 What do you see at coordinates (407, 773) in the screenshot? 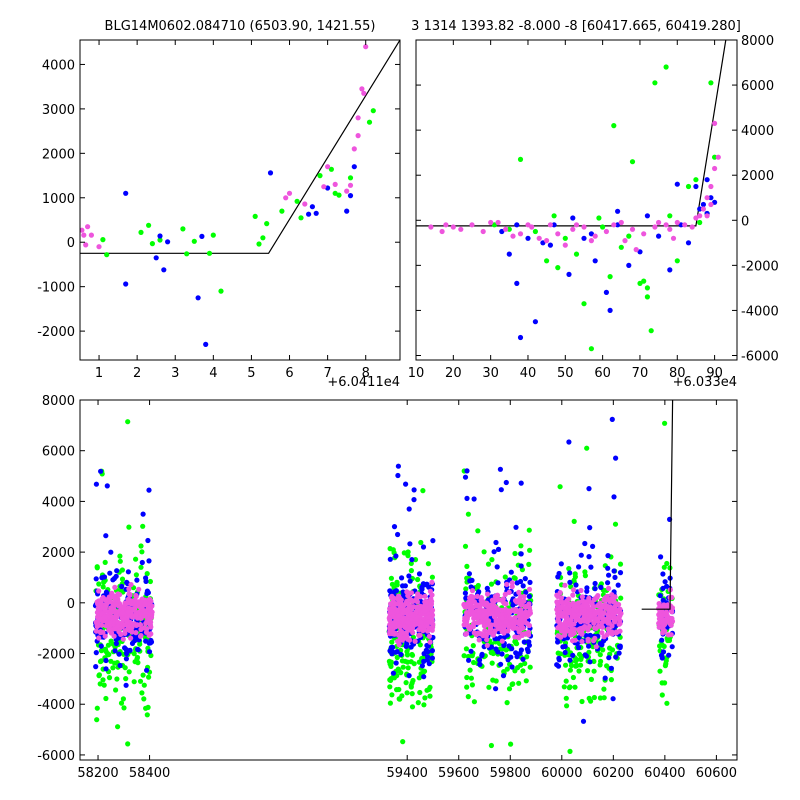
I see `x-tick-label: 59400` at bounding box center [407, 773].